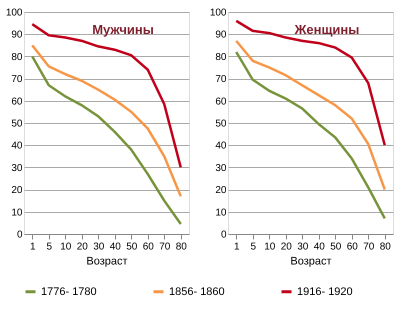 The image size is (416, 320). Describe the element at coordinates (123, 29) in the screenshot. I see `text: Мужчины` at that location.